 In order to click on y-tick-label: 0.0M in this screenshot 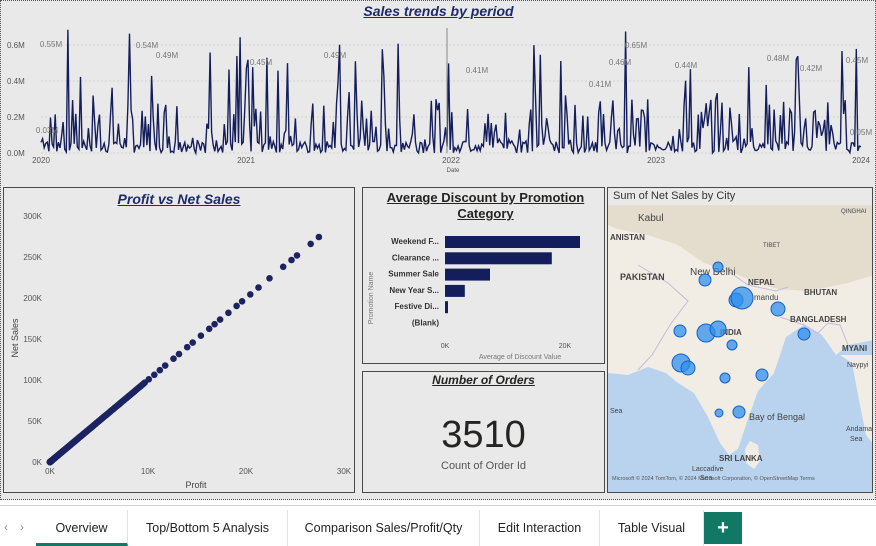, I will do `click(16, 153)`.